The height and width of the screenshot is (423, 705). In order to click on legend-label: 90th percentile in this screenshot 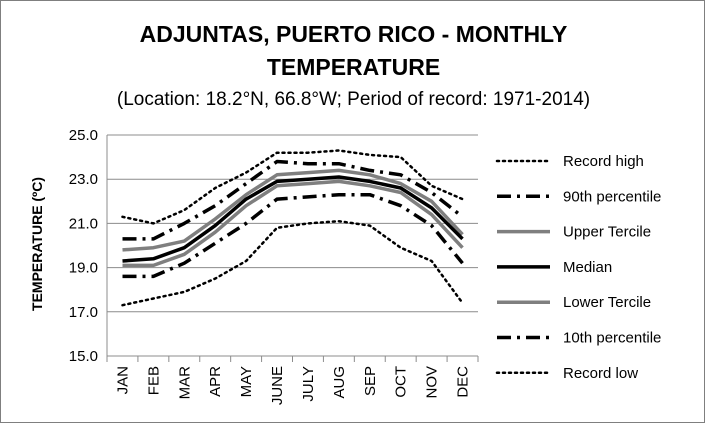, I will do `click(612, 196)`.